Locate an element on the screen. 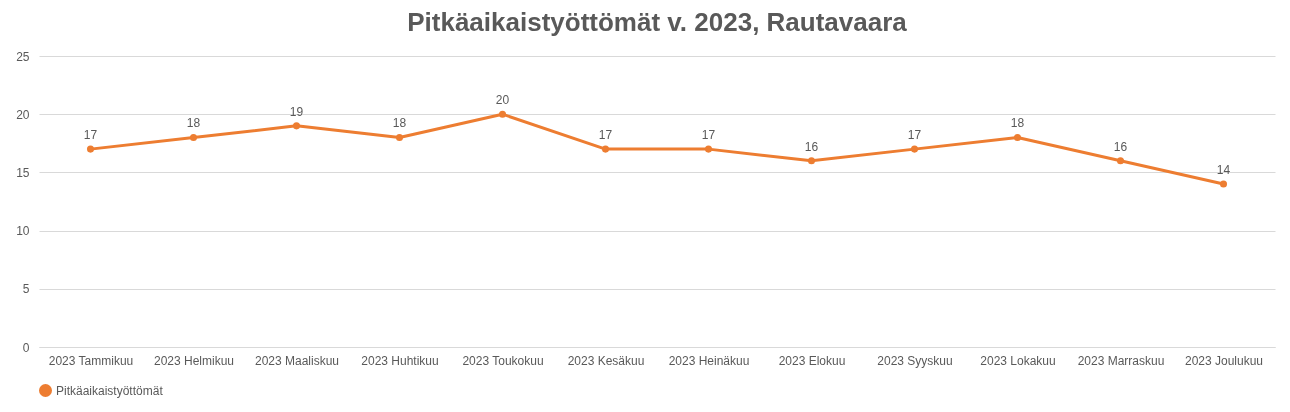 The width and height of the screenshot is (1290, 412). chart-title: Pitkäaikaistyöttömät v. 2023, Rautavaara is located at coordinates (657, 22).